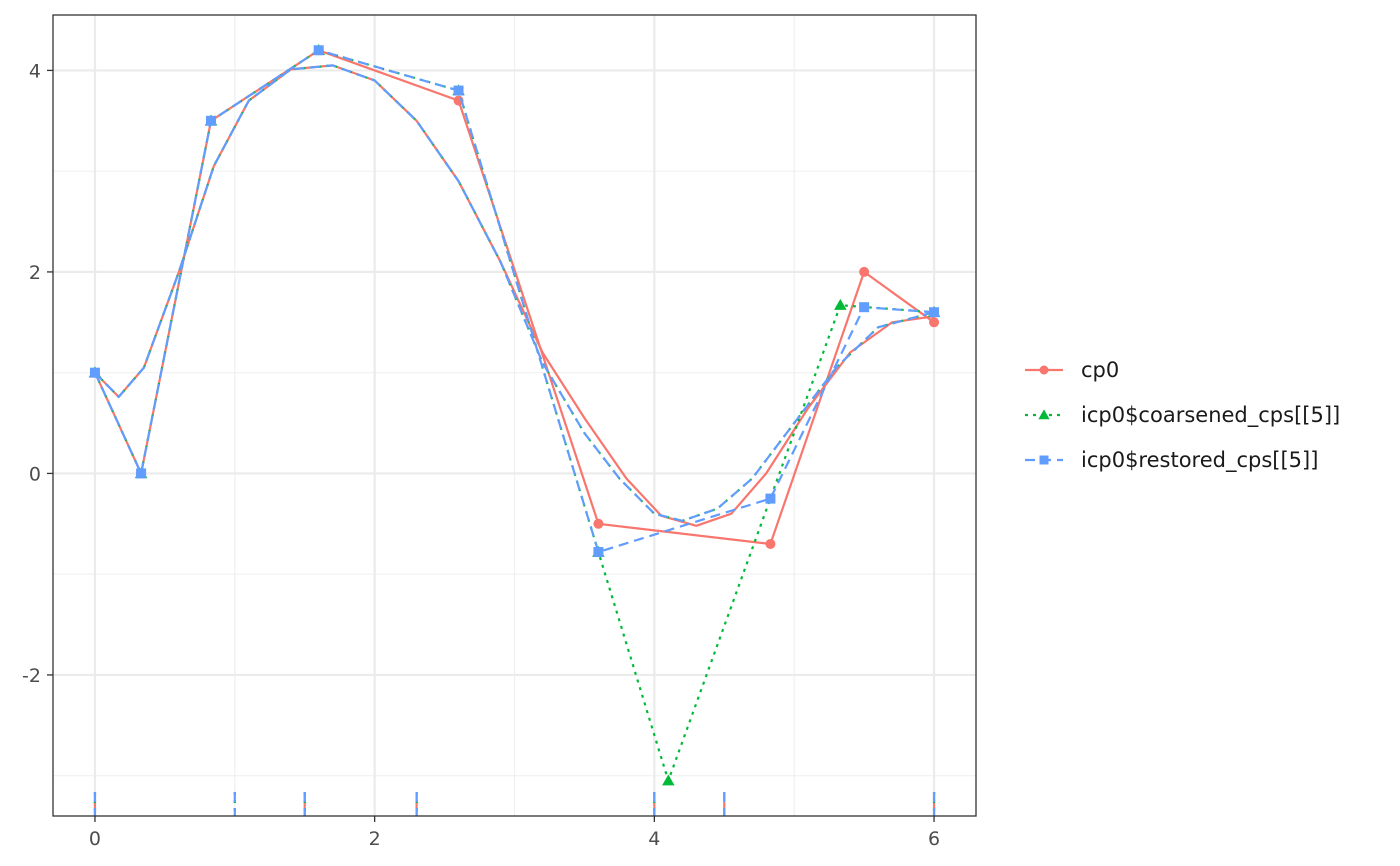 This screenshot has height=866, width=1400. What do you see at coordinates (1210, 415) in the screenshot?
I see `legend-label: icp0$coarsened_cps[[5]]` at bounding box center [1210, 415].